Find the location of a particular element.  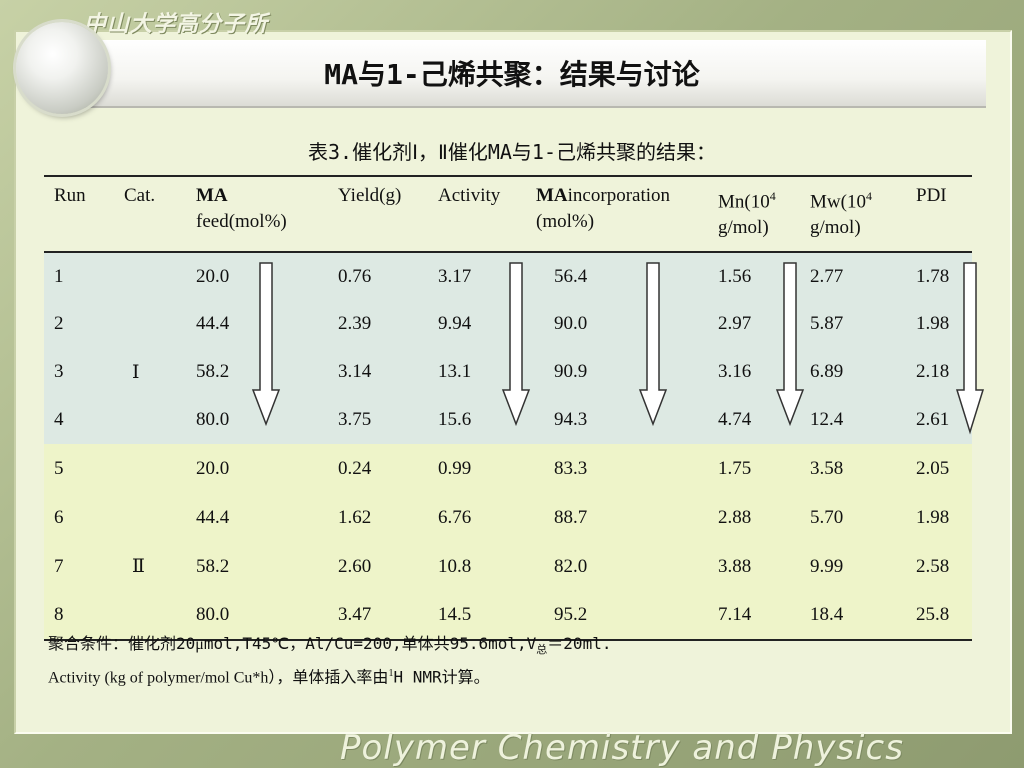

cell-yield: 2.60 is located at coordinates (355, 566).